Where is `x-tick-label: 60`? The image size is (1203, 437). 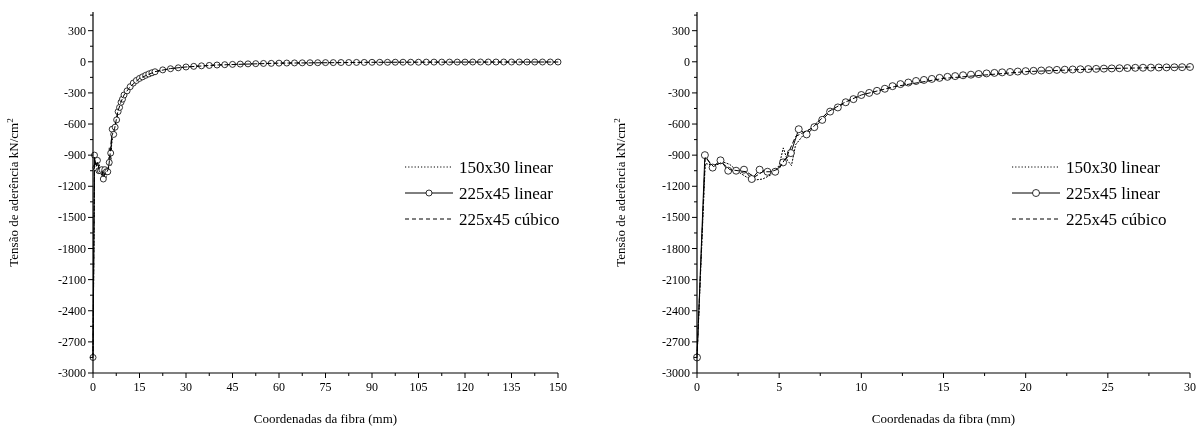
x-tick-label: 60 is located at coordinates (279, 387).